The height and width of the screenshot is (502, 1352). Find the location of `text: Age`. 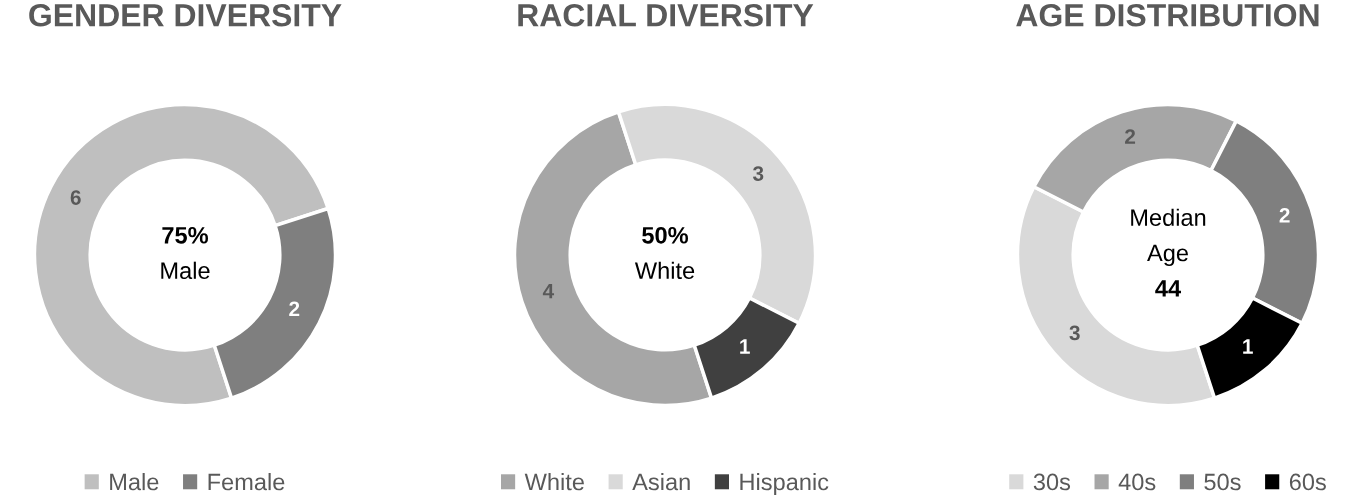

text: Age is located at coordinates (1167, 255).